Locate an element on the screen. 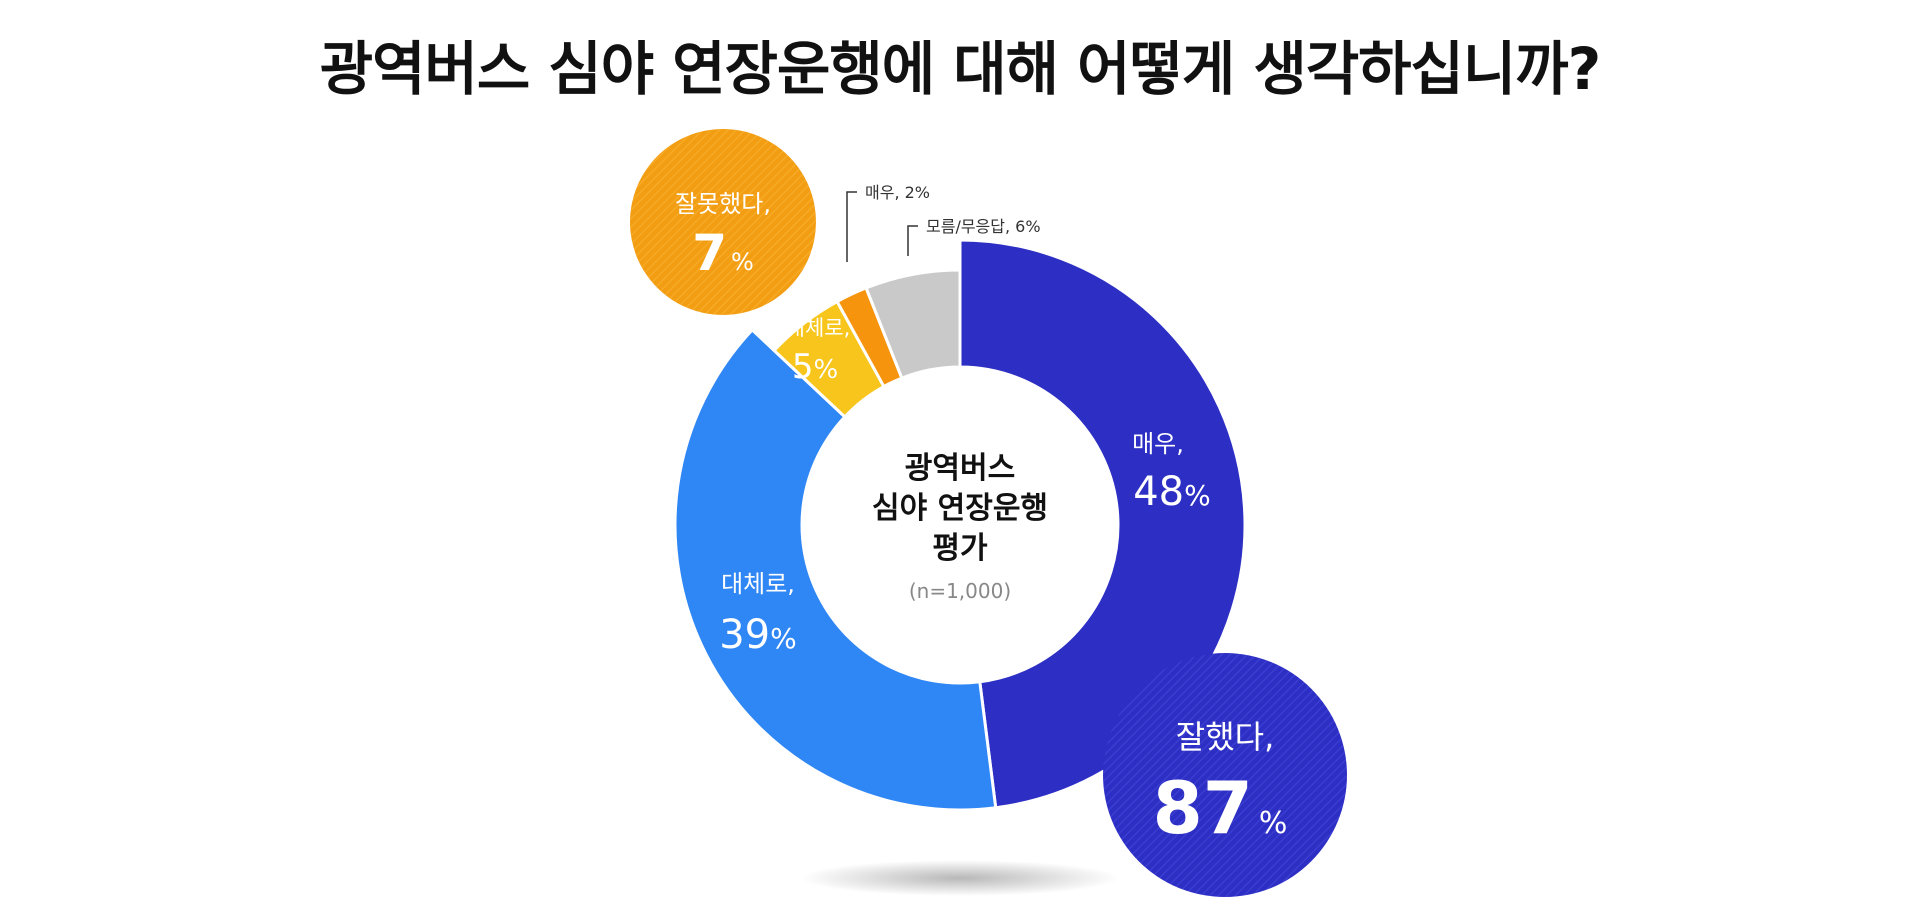 The width and height of the screenshot is (1920, 917). label-fairly-bad: 대체로, is located at coordinates (818, 328).